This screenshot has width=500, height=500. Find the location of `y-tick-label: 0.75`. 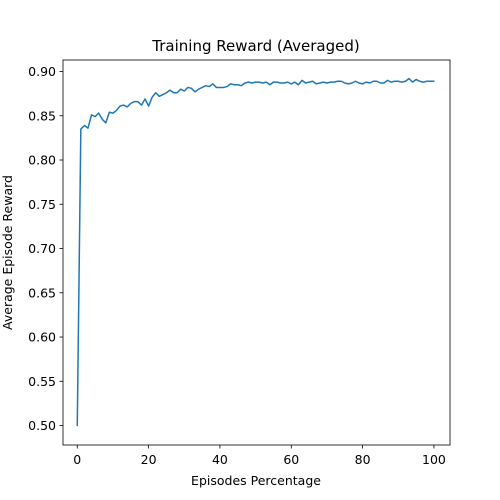

y-tick-label: 0.75 is located at coordinates (42, 204).